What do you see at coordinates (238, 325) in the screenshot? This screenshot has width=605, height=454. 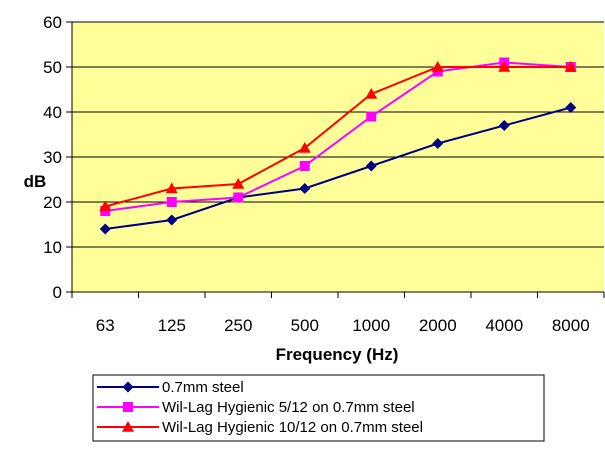 I see `x-tick-label: 250` at bounding box center [238, 325].